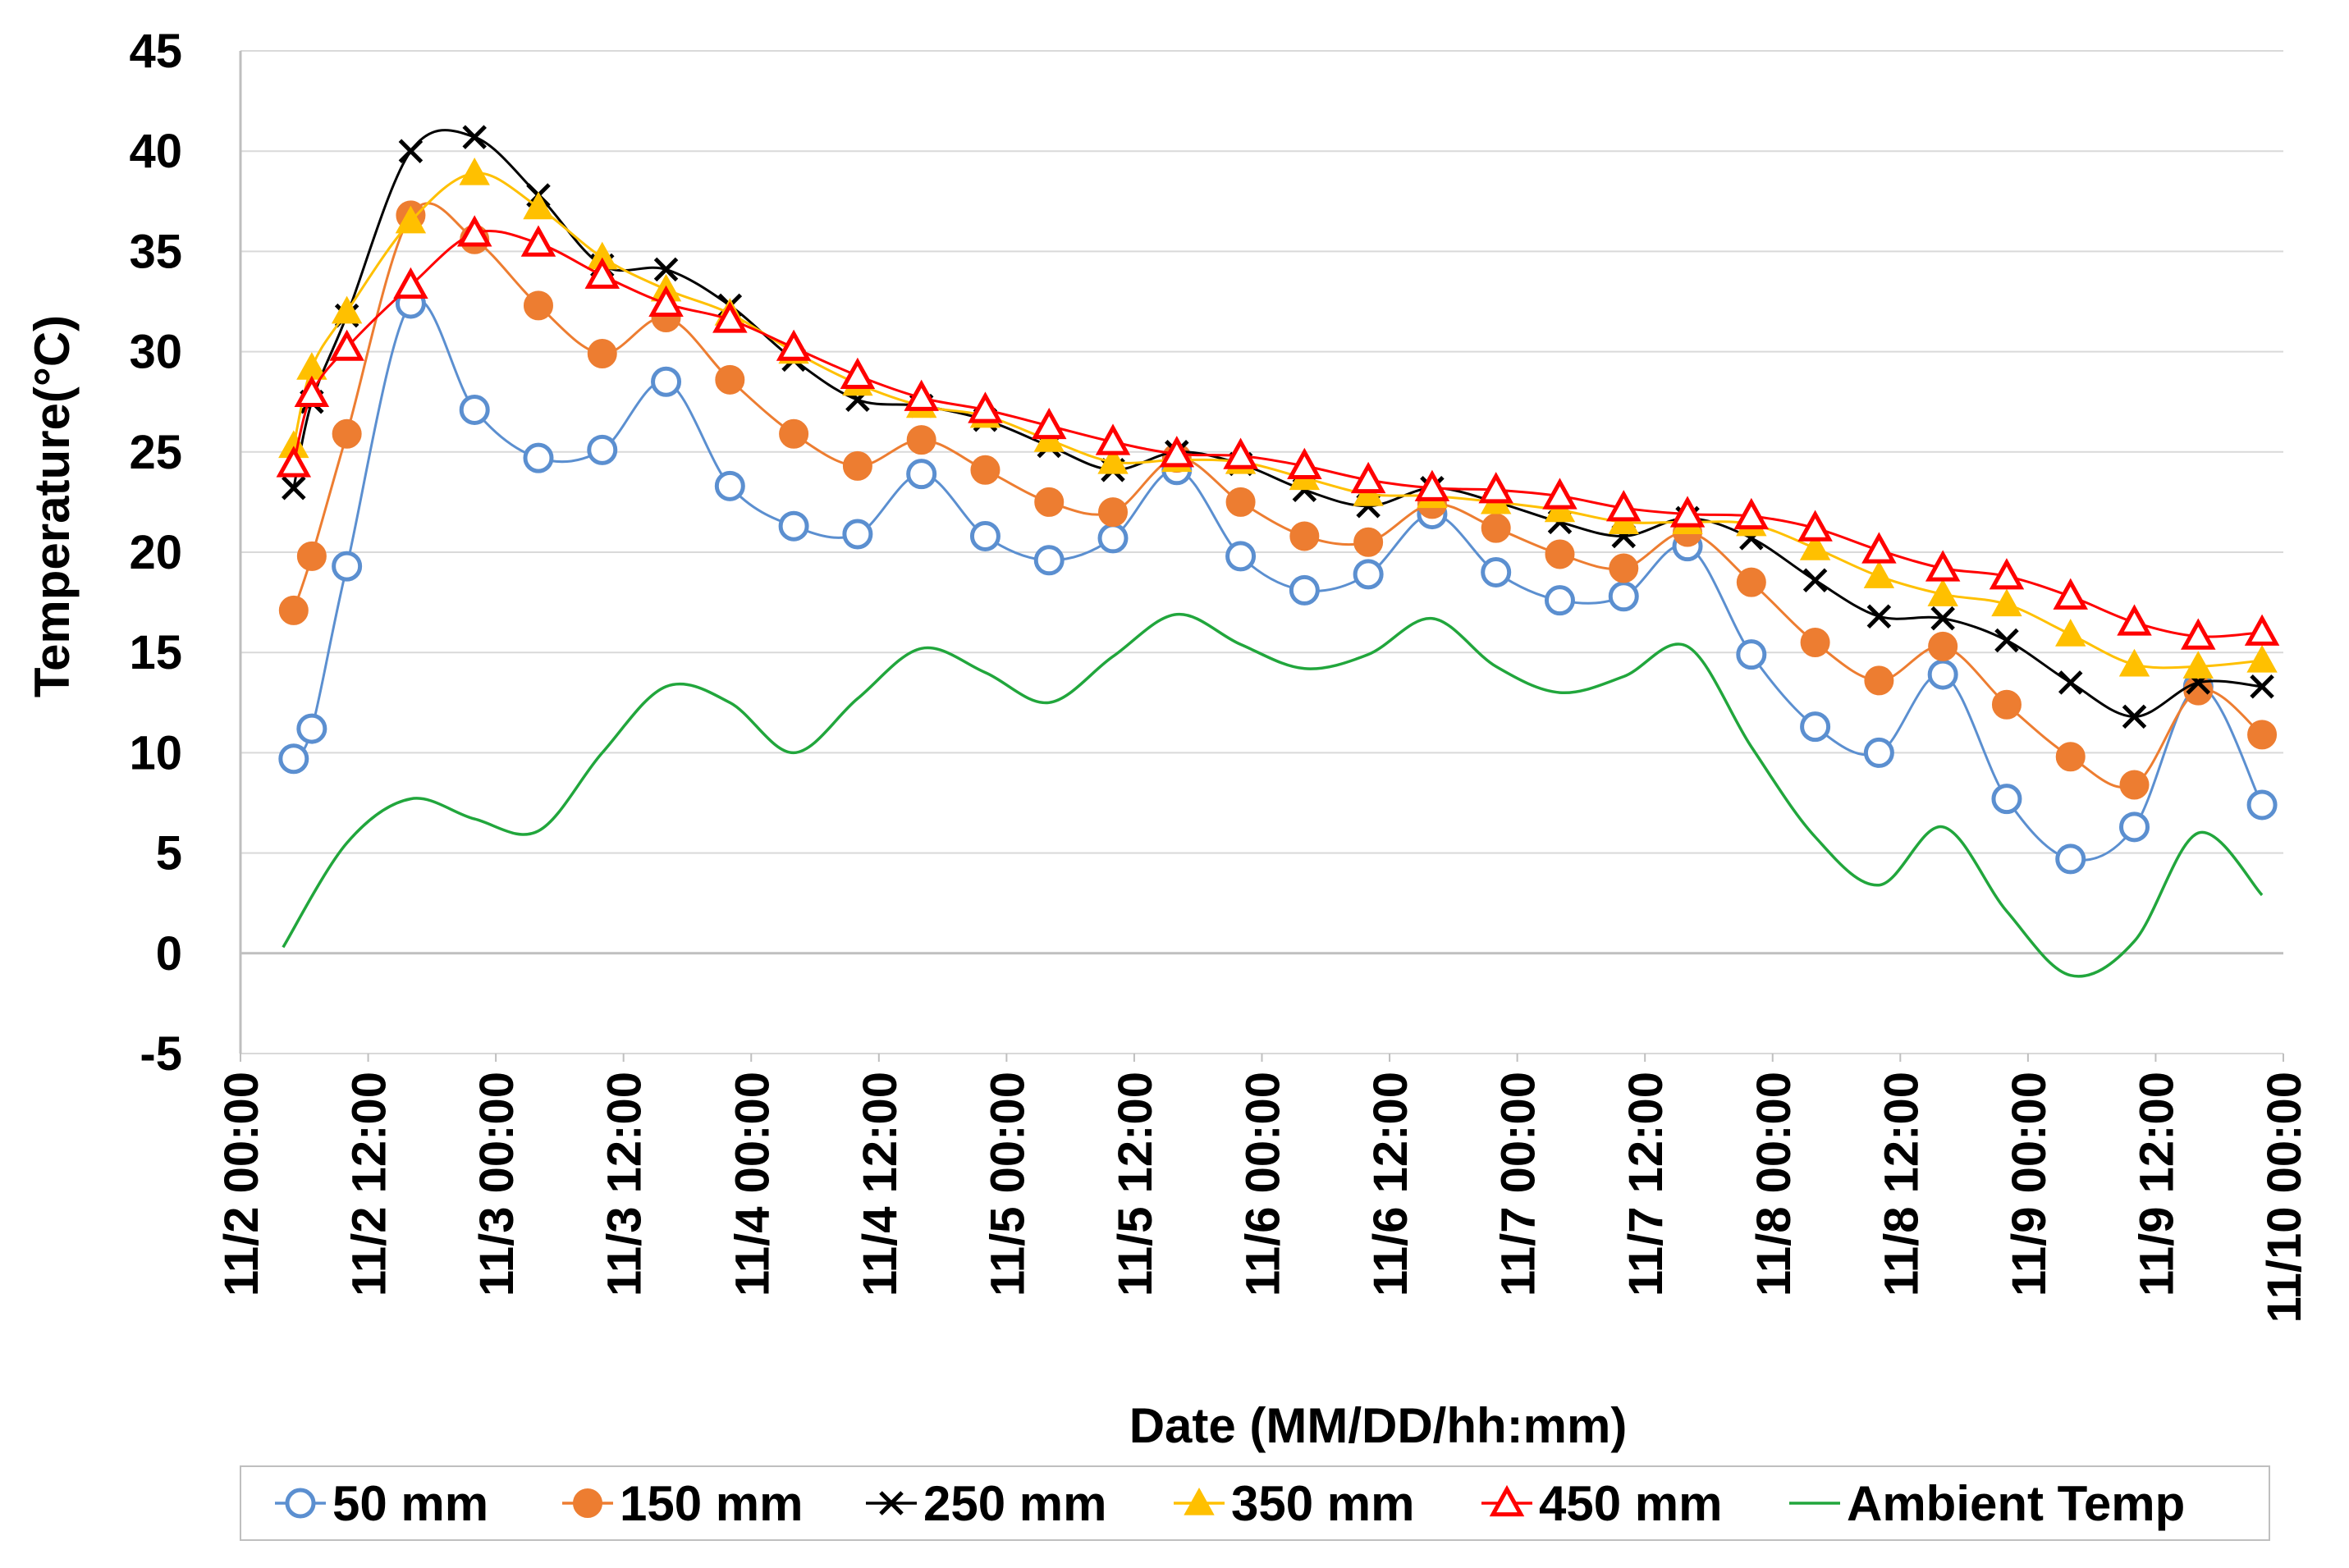 This screenshot has width=2349, height=1568. I want to click on legend-item-450-mm: 450 mm, so click(1602, 1503).